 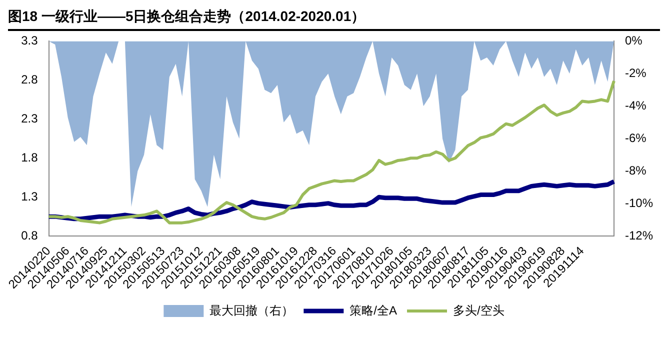 What do you see at coordinates (633, 41) in the screenshot?
I see `y2-tick-label: 0%` at bounding box center [633, 41].